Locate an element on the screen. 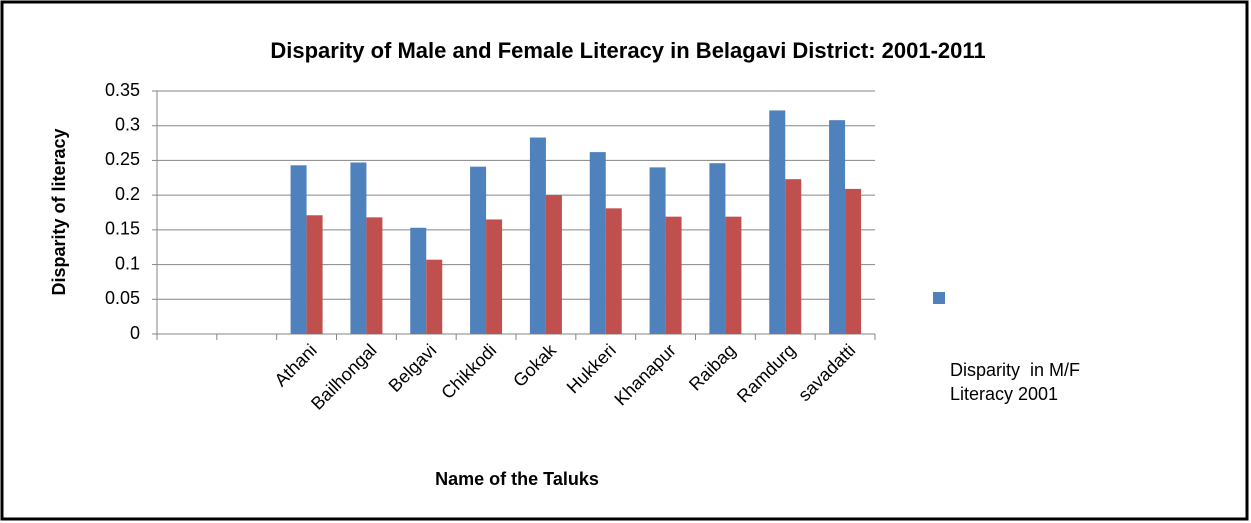 The width and height of the screenshot is (1251, 523). y-tick-label: 0.05 is located at coordinates (122, 298).